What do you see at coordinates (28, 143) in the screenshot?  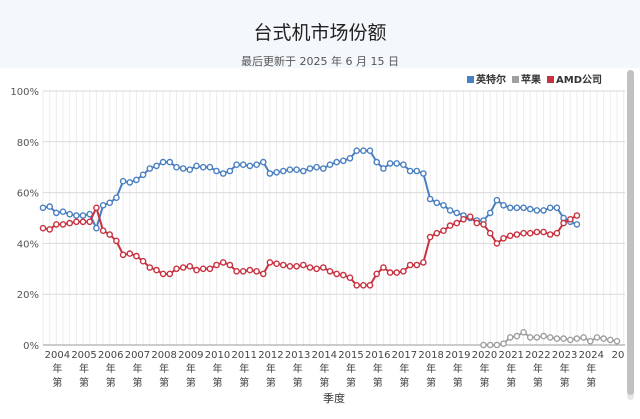 I see `y-tick-label: 80%` at bounding box center [28, 143].